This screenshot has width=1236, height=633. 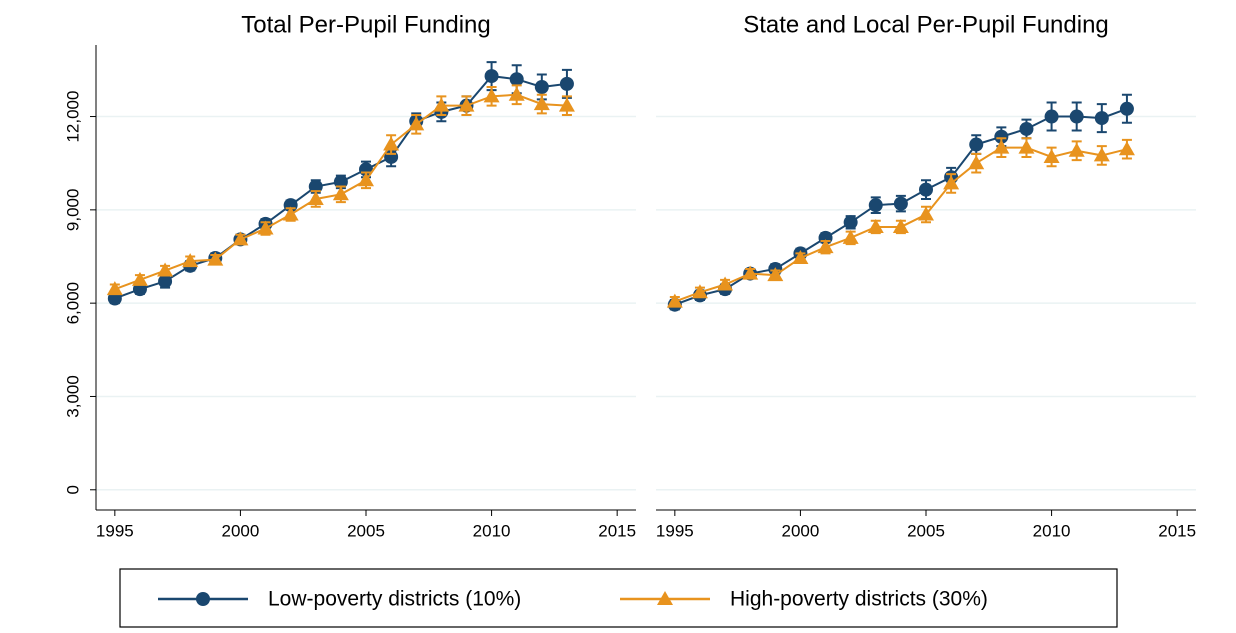 I want to click on y-tick-label: 3,000, so click(x=72, y=396).